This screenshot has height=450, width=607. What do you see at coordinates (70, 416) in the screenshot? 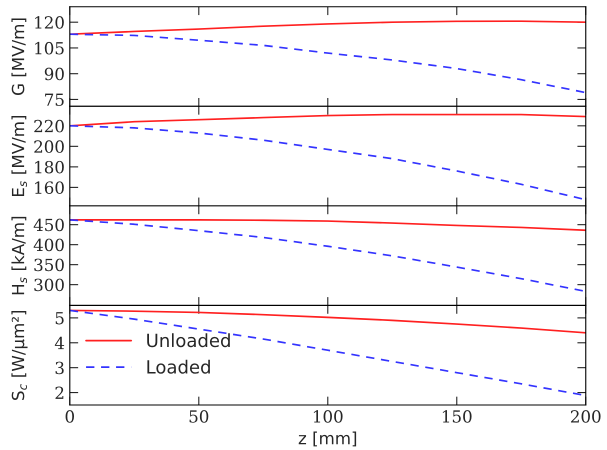
I see `x-tick-label: 0` at bounding box center [70, 416].